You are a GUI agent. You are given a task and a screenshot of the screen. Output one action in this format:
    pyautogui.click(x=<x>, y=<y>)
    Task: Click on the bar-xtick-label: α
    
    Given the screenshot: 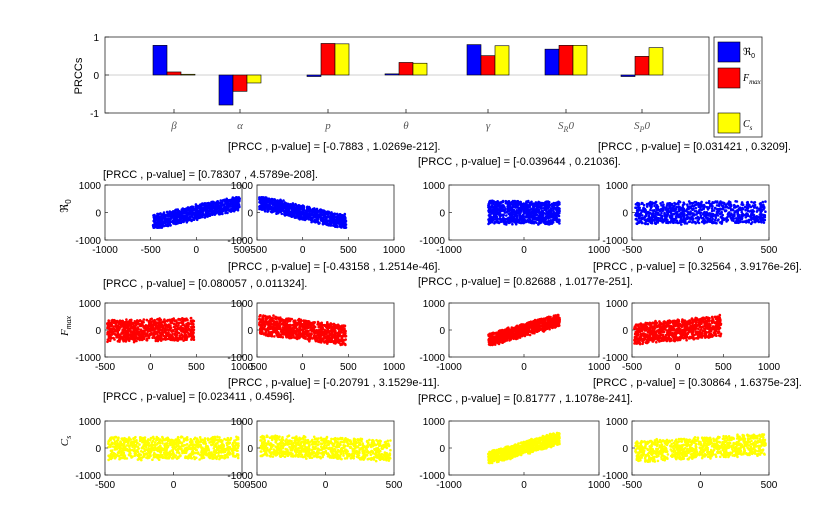 What is the action you would take?
    pyautogui.click(x=240, y=126)
    